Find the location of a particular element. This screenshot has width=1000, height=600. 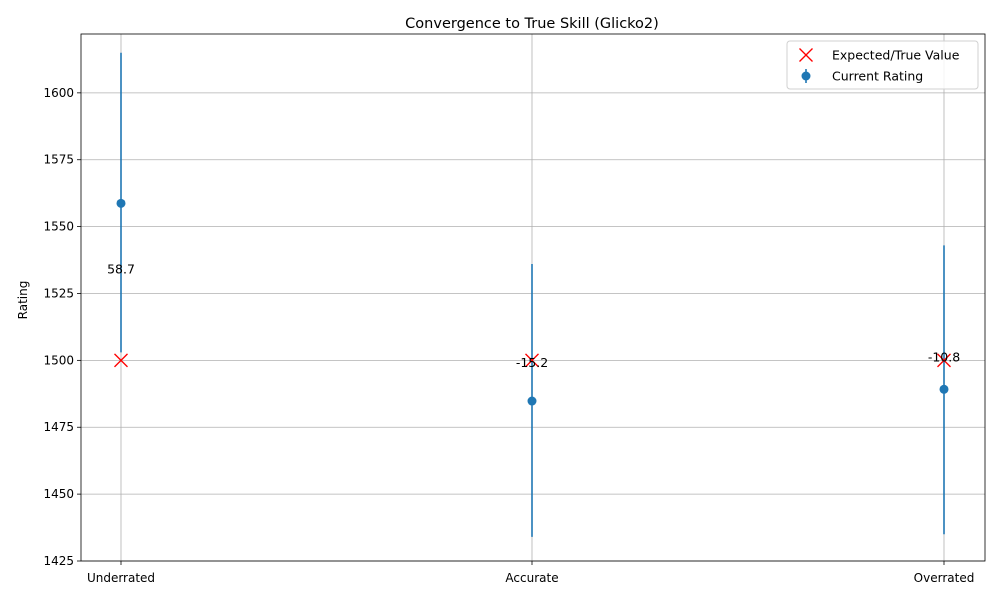

y-tick-label: 1550 is located at coordinates (58, 227).